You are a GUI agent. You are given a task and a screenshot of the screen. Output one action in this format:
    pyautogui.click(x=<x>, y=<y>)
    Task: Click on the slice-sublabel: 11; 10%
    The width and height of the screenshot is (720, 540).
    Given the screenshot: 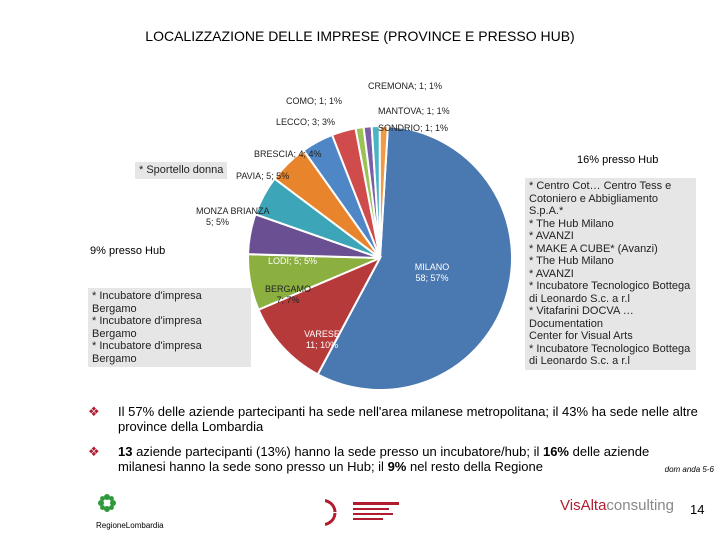 What is the action you would take?
    pyautogui.click(x=322, y=345)
    